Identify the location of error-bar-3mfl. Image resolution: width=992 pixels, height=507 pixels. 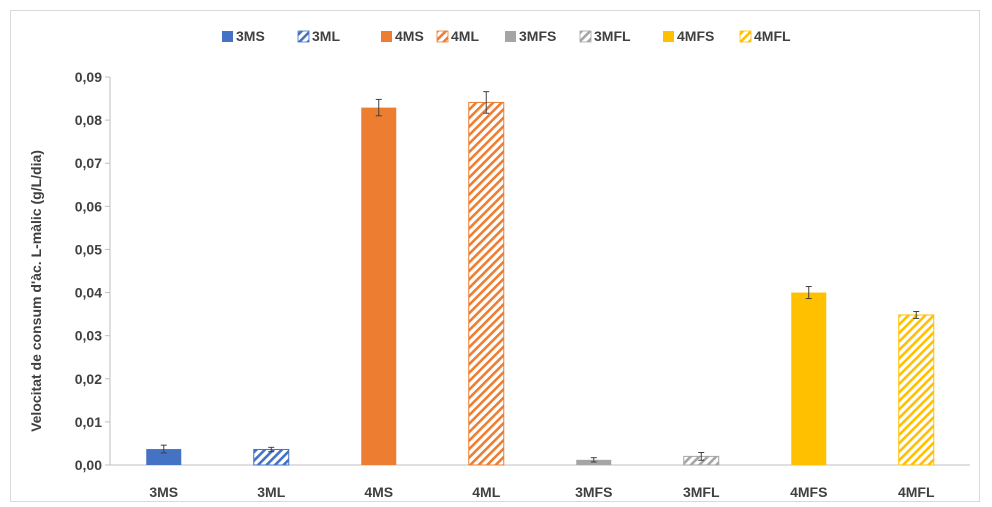
(701, 456).